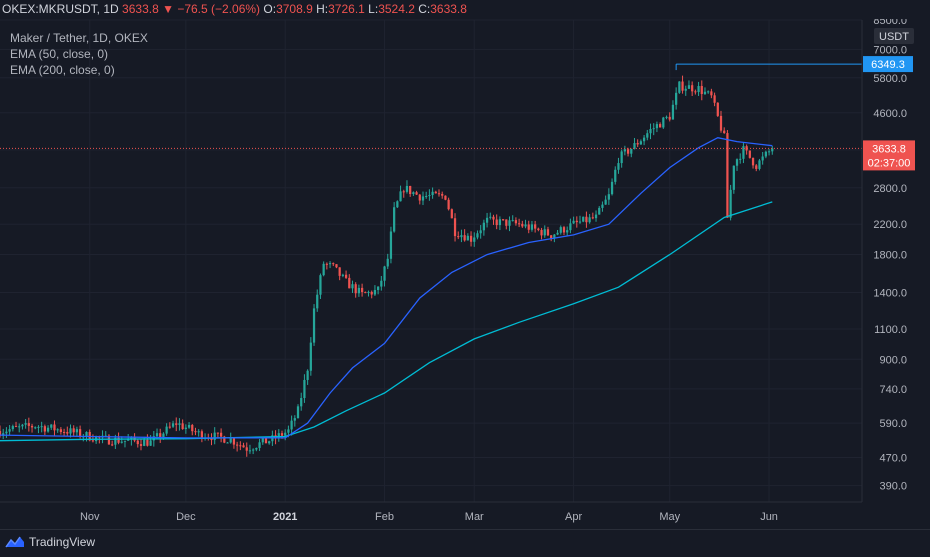 The height and width of the screenshot is (557, 930). Describe the element at coordinates (140, 9) in the screenshot. I see `last-price: 3633.8` at that location.